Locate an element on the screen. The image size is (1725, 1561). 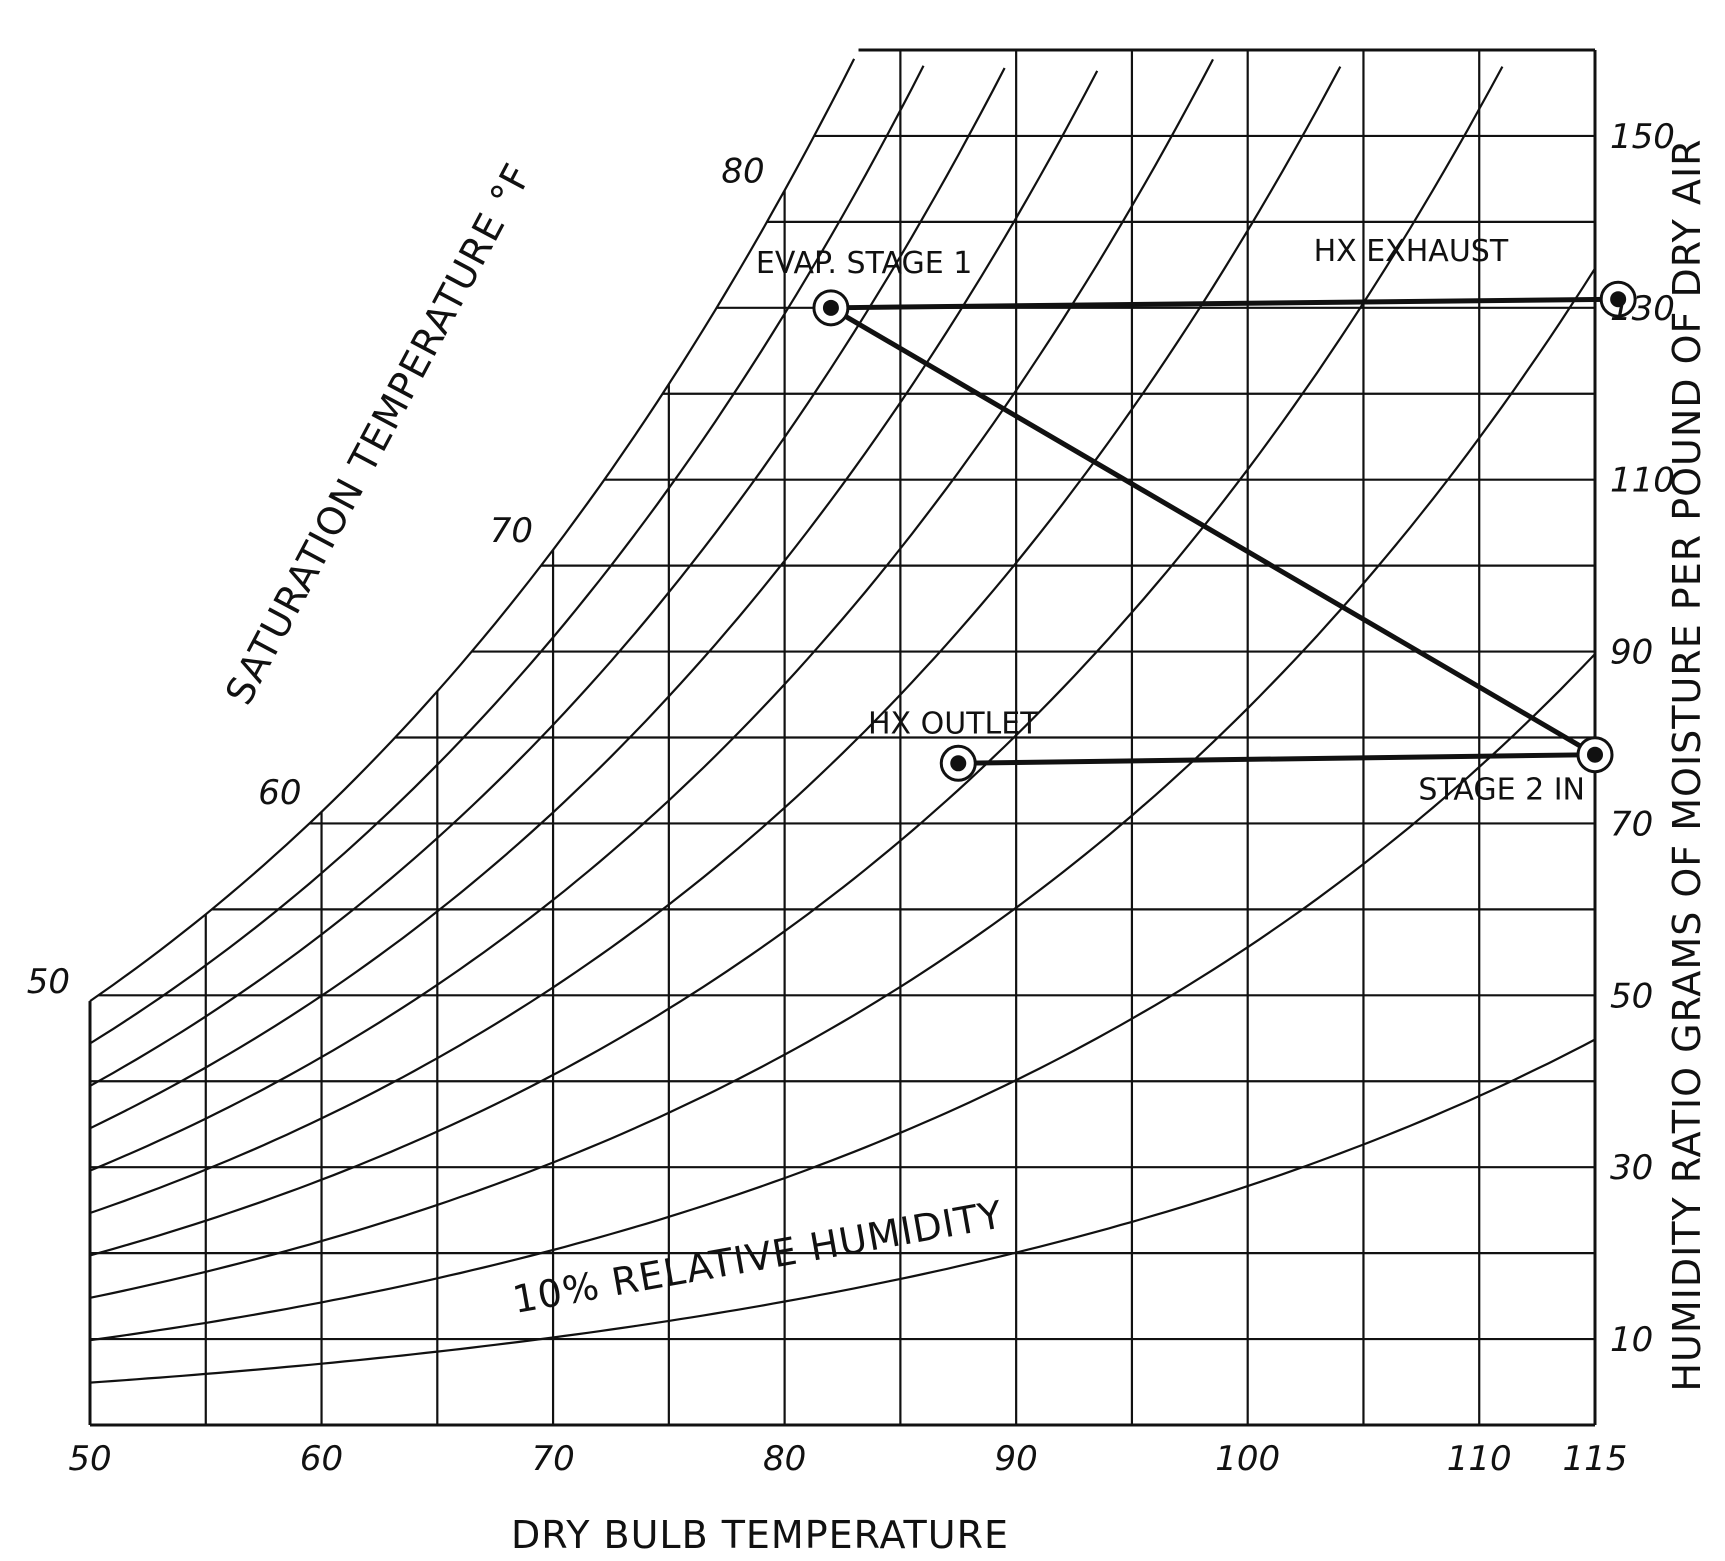
y-tick-label: 110 is located at coordinates (1642, 481).